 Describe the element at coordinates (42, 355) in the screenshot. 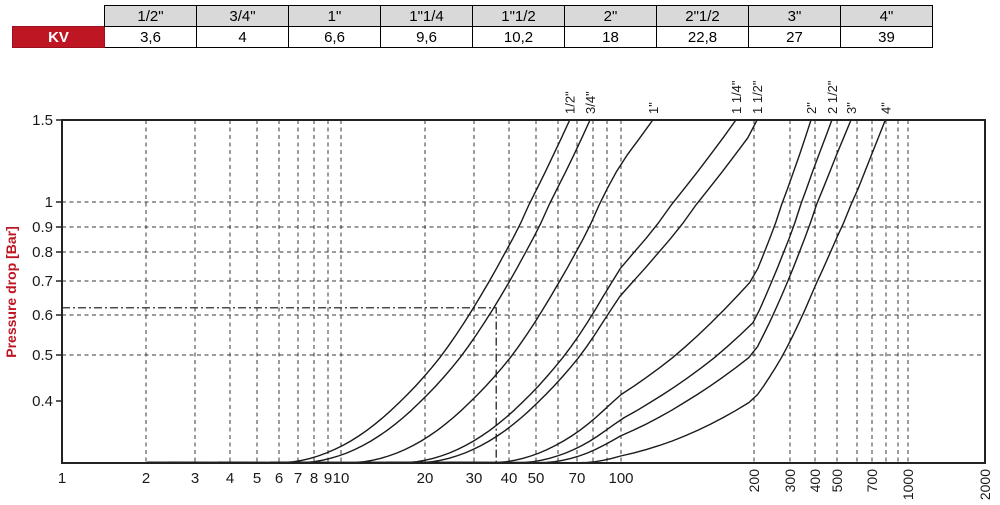

I see `y-tick-label: 0.5` at that location.